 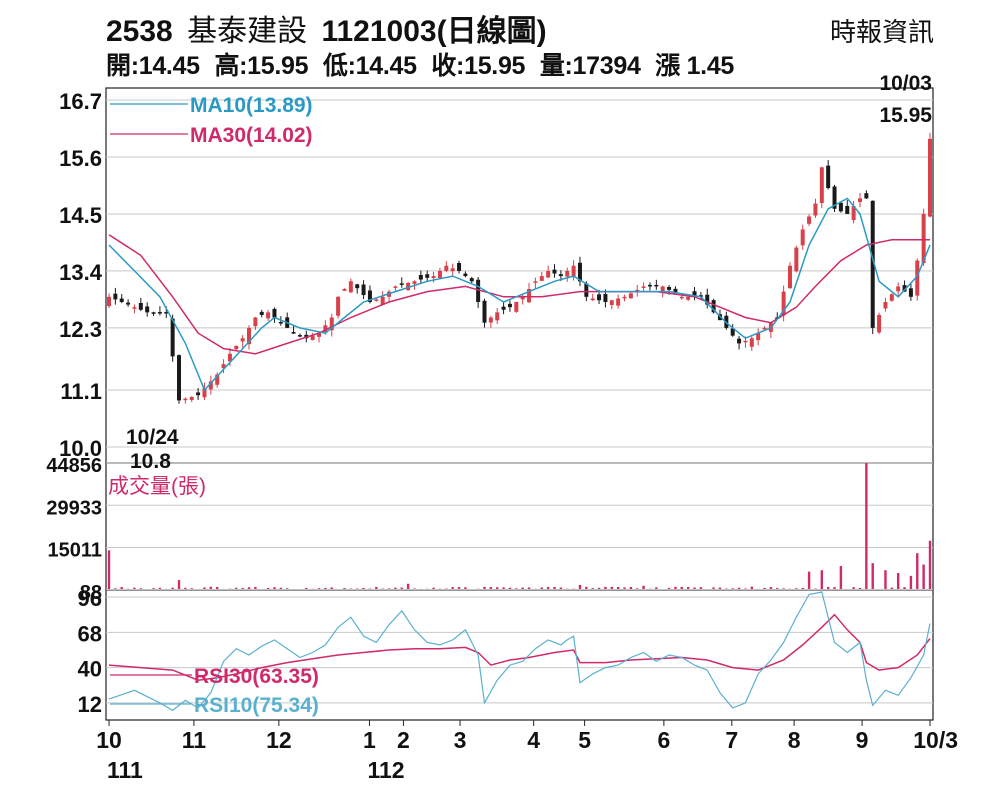 I want to click on chart-date: 1121003, so click(x=379, y=31).